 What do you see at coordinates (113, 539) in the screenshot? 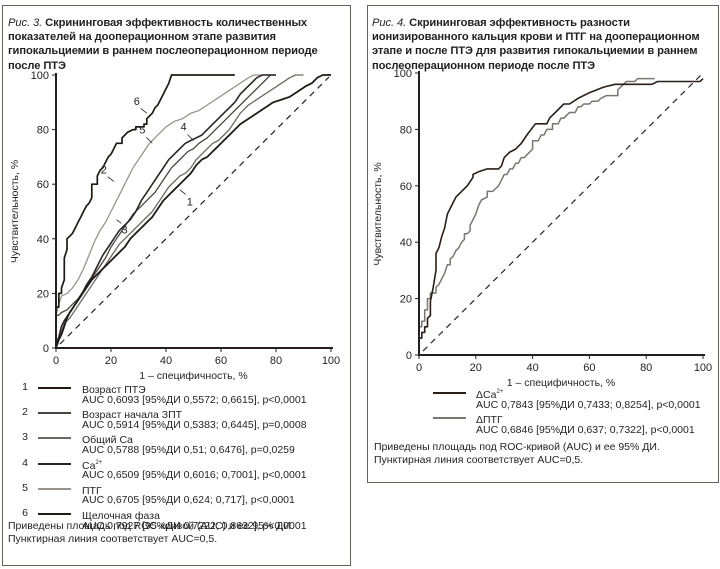
I see `figure-3-note-line-2: Пунктирная линия соответствует AUC=0,5.` at bounding box center [113, 539].